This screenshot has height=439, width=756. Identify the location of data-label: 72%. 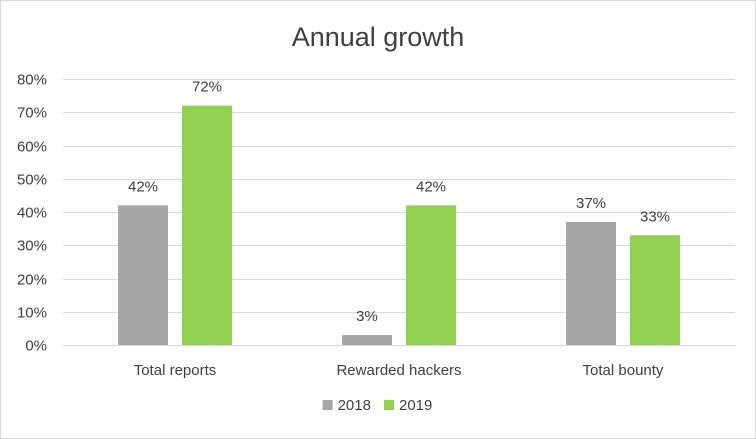
(207, 87).